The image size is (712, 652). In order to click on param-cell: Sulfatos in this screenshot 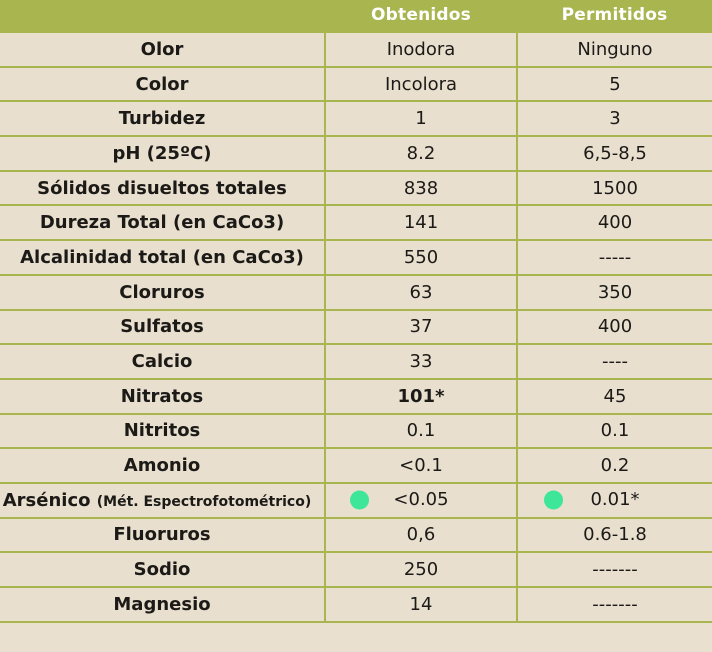, I will do `click(163, 327)`.